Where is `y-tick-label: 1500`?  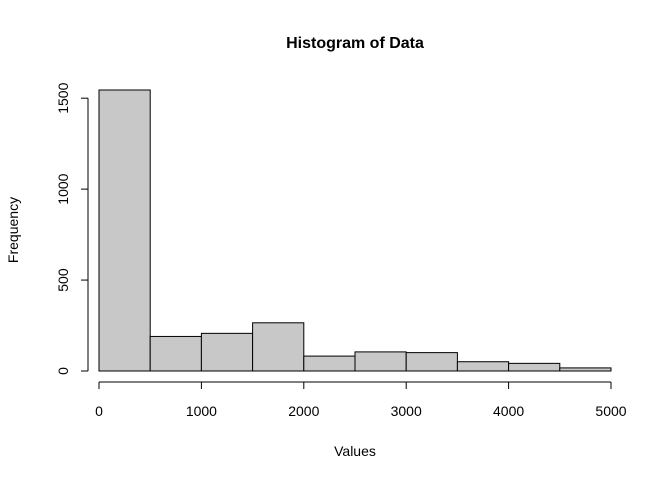
y-tick-label: 1500 is located at coordinates (63, 97).